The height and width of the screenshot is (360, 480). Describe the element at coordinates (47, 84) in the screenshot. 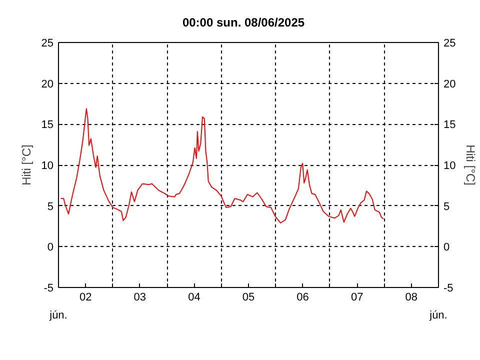

I see `y-tick-label: 20` at that location.